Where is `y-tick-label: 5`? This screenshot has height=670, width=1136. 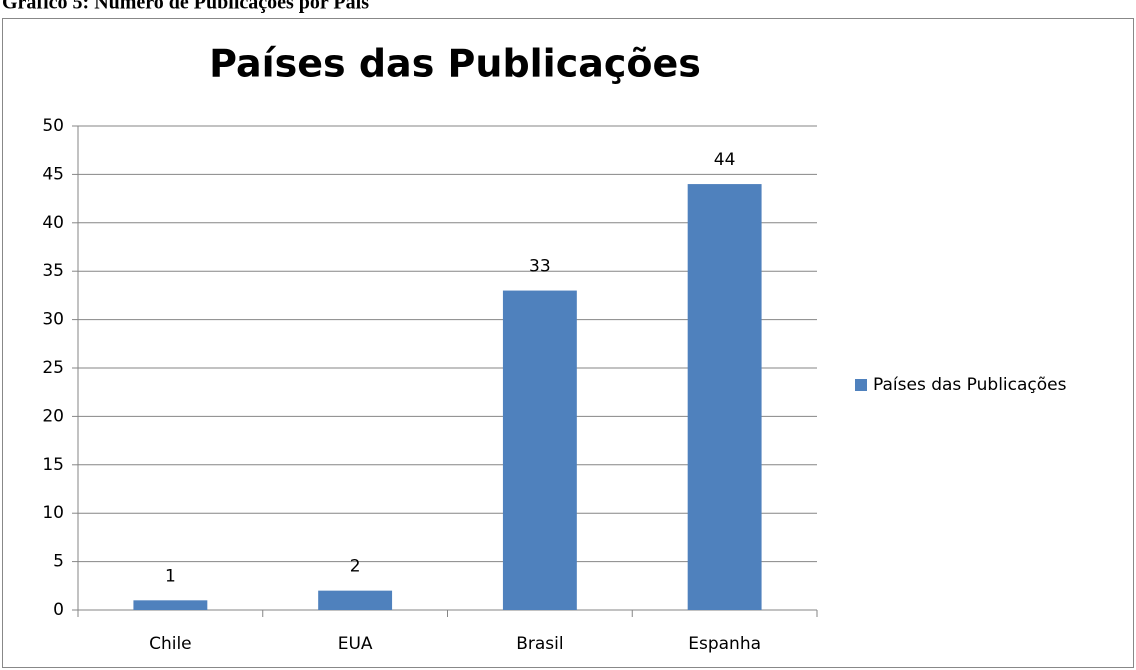 y-tick-label: 5 is located at coordinates (58, 562).